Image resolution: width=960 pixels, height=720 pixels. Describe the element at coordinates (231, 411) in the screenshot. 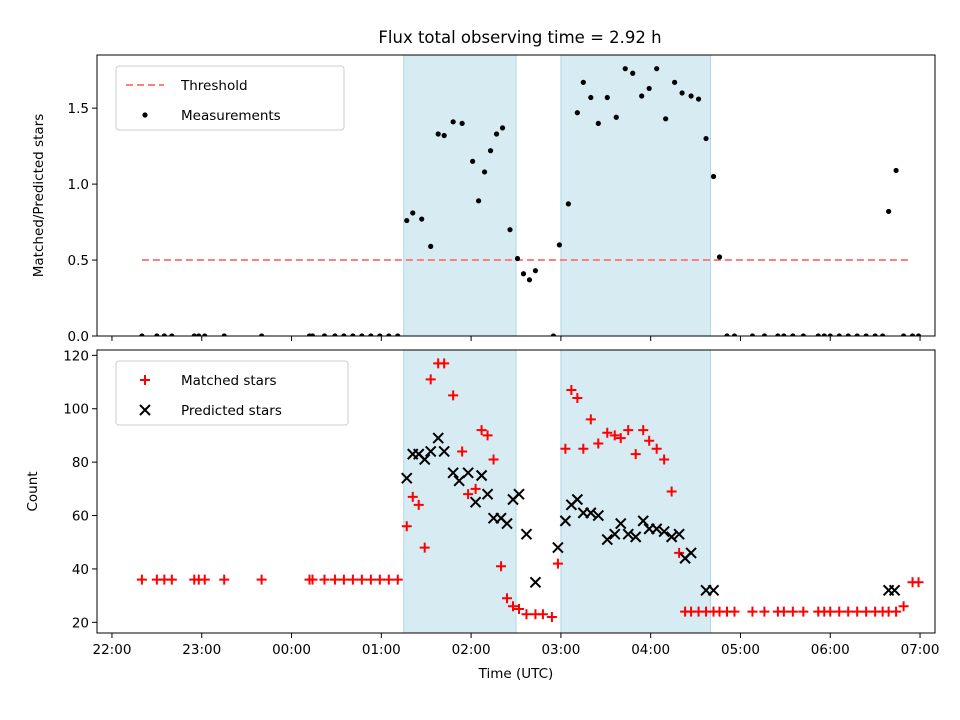

I see `legend-label: Predicted stars` at that location.